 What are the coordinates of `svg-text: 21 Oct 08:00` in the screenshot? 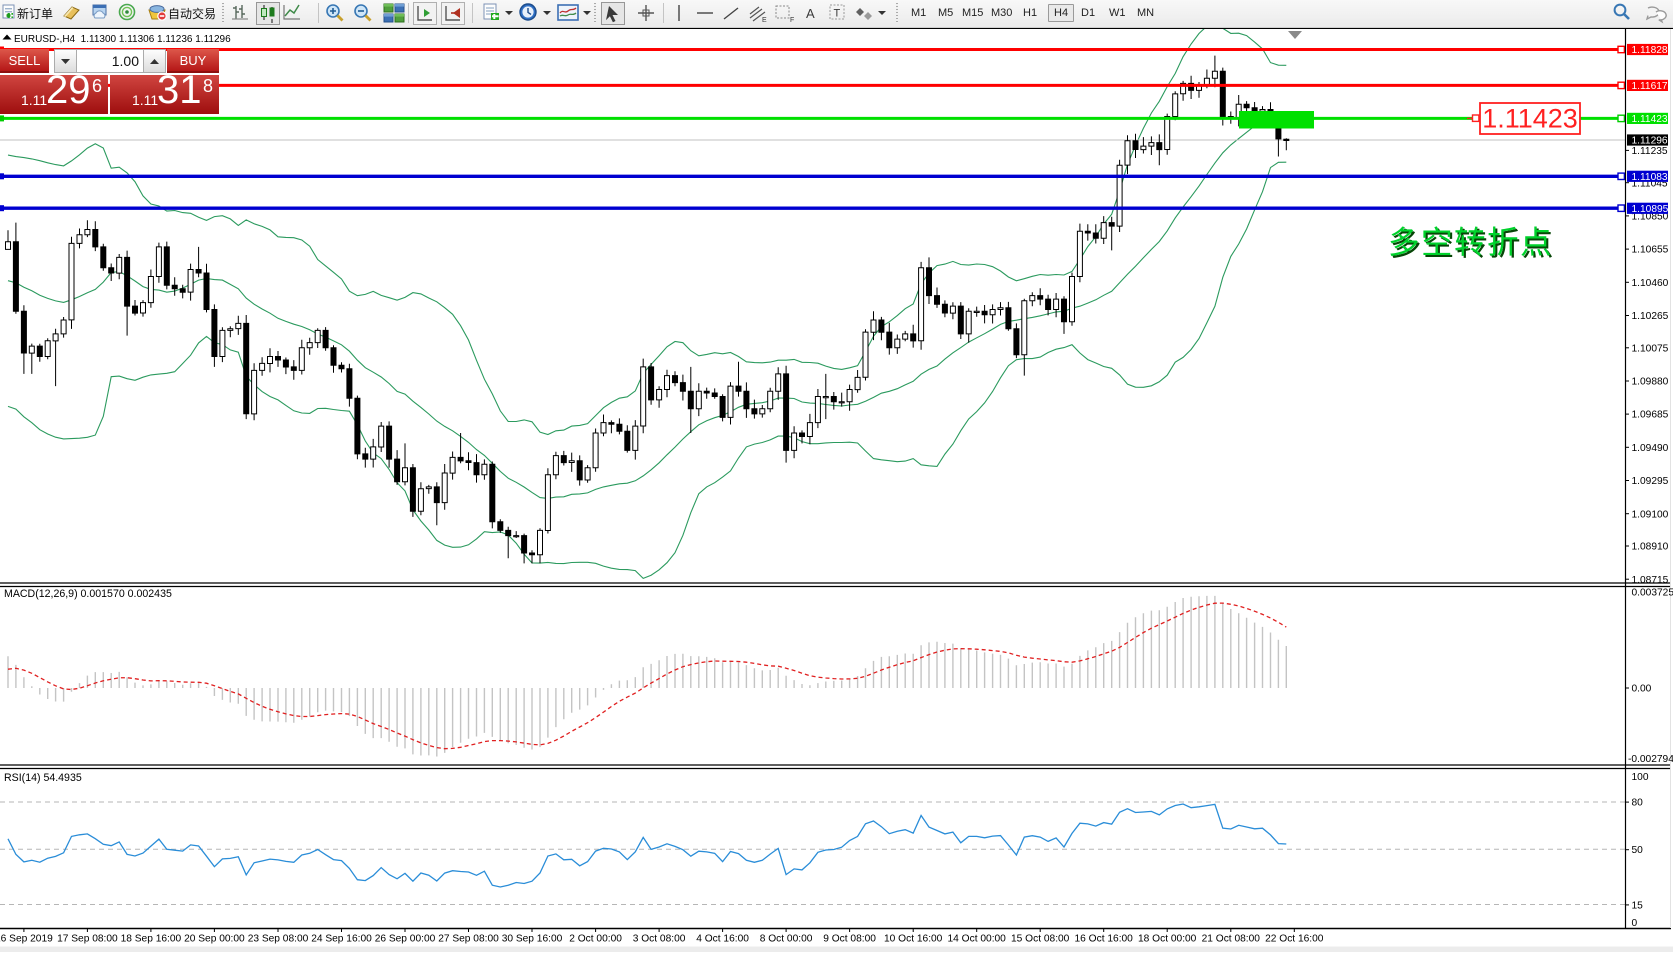 It's located at (1231, 939).